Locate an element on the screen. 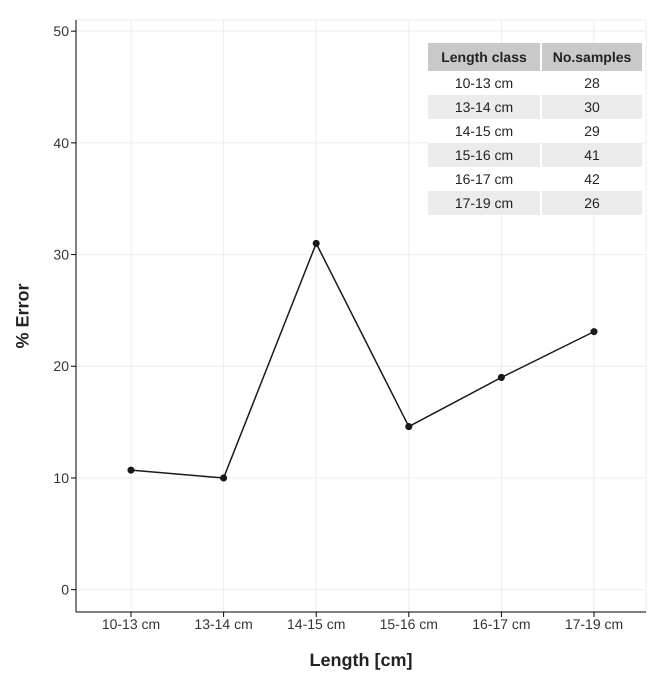 This screenshot has height=686, width=658. annotation: 29 is located at coordinates (592, 131).